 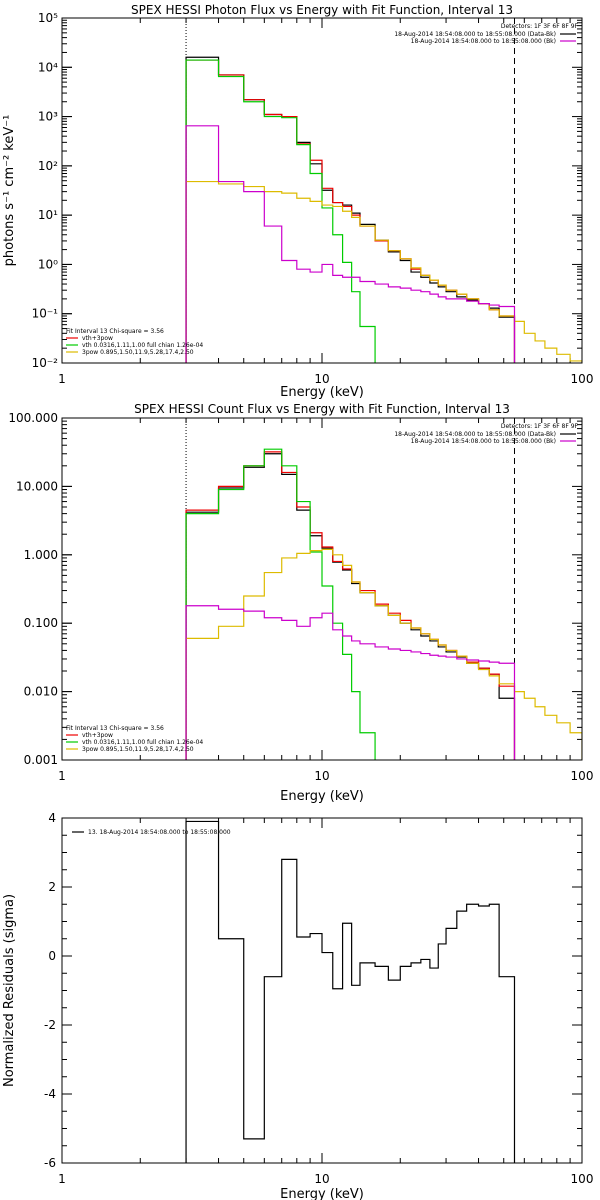 What do you see at coordinates (52, 956) in the screenshot?
I see `y-tick-label: 0` at bounding box center [52, 956].